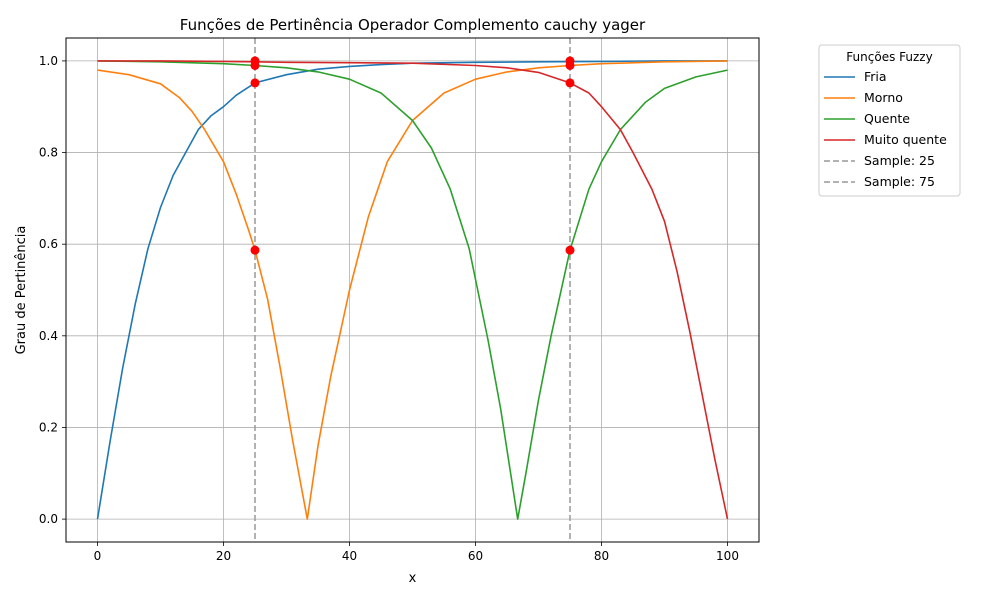 The width and height of the screenshot is (1000, 600). I want to click on legend-label: Fria, so click(875, 76).